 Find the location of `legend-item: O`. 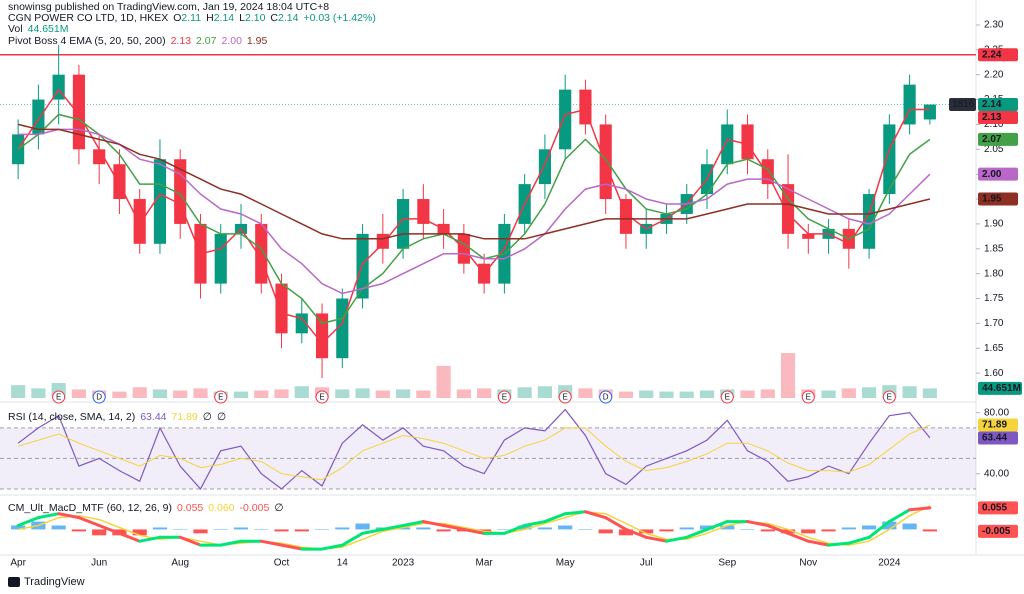

legend-item: O is located at coordinates (177, 18).